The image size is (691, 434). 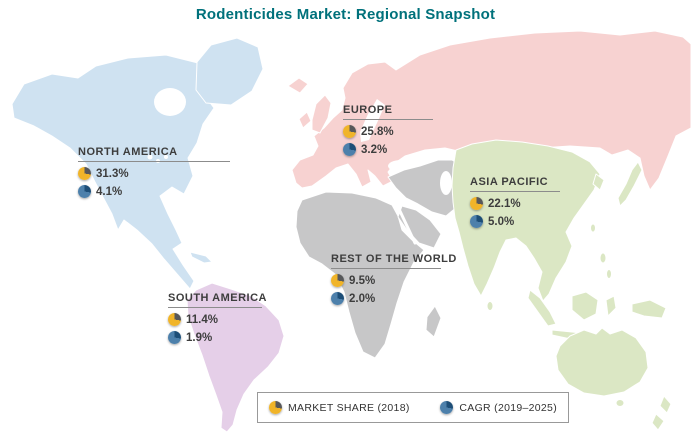 What do you see at coordinates (345, 14) in the screenshot?
I see `page-title: Rodenticides Market: Regional Snapshot` at bounding box center [345, 14].